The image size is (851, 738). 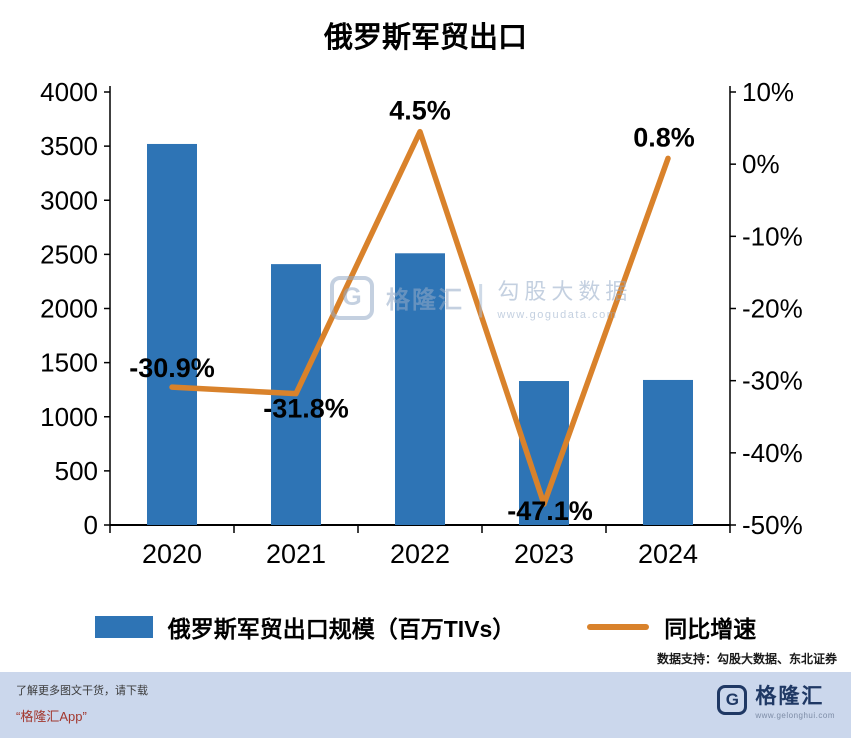 I want to click on bar-2020, so click(x=172, y=334).